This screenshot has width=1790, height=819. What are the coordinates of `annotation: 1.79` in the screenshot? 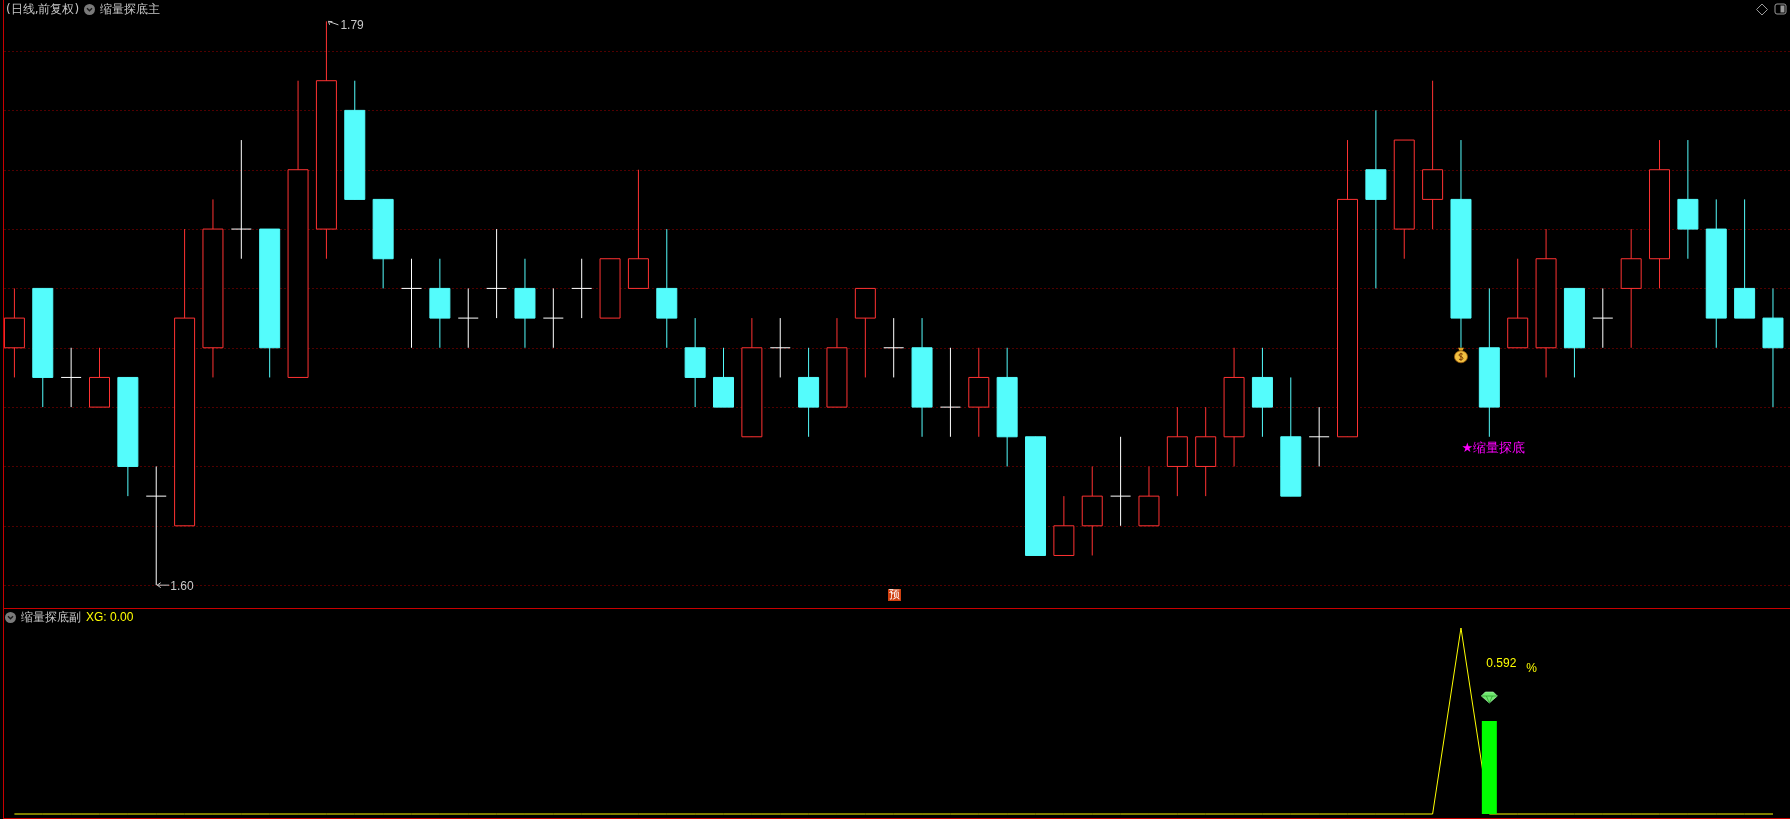 It's located at (352, 24).